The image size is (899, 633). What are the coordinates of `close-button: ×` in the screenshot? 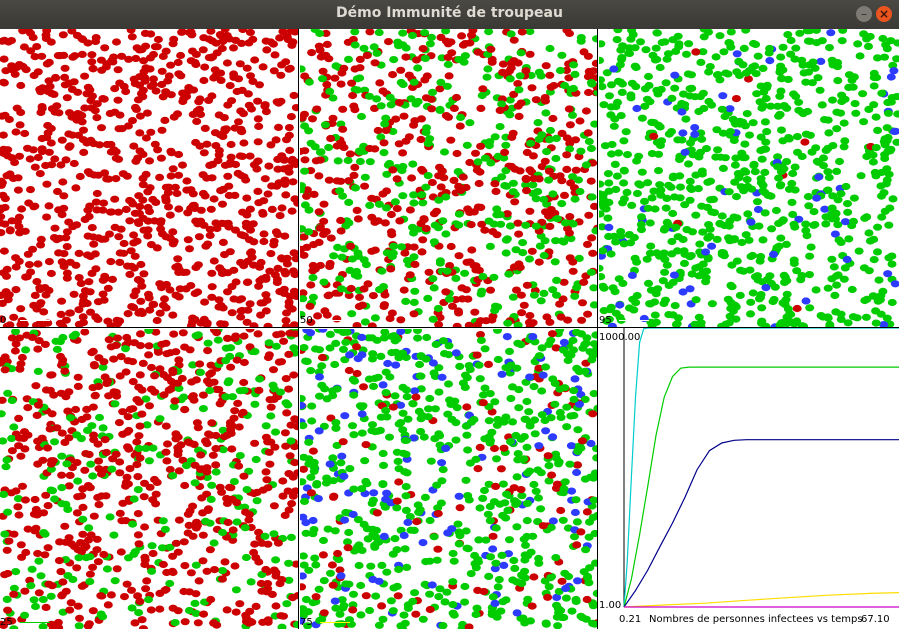 It's located at (884, 14).